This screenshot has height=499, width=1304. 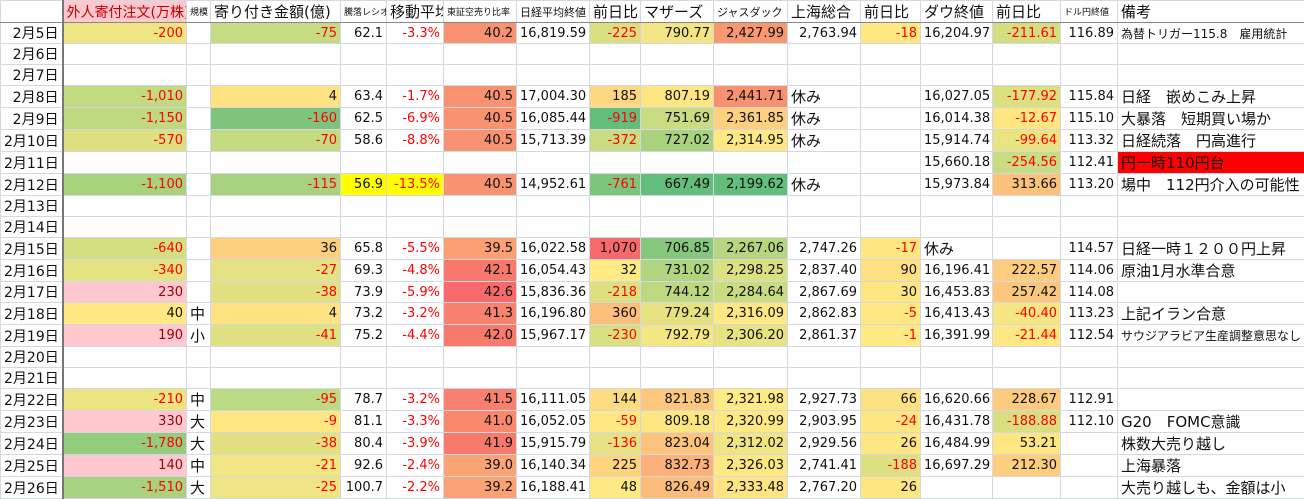 What do you see at coordinates (957, 185) in the screenshot?
I see `cell-dow-close: 15,973.84` at bounding box center [957, 185].